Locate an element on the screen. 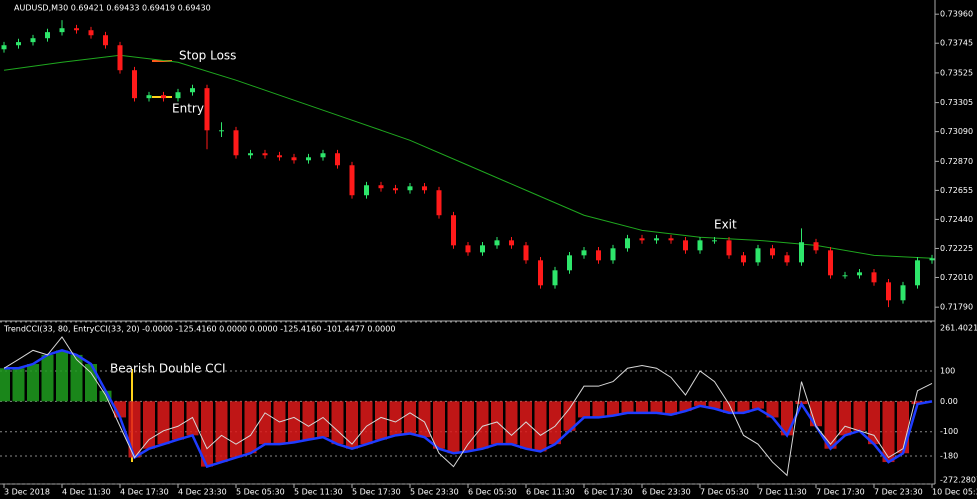 The height and width of the screenshot is (499, 977). stop-loss-label: Stop Loss is located at coordinates (207, 56).